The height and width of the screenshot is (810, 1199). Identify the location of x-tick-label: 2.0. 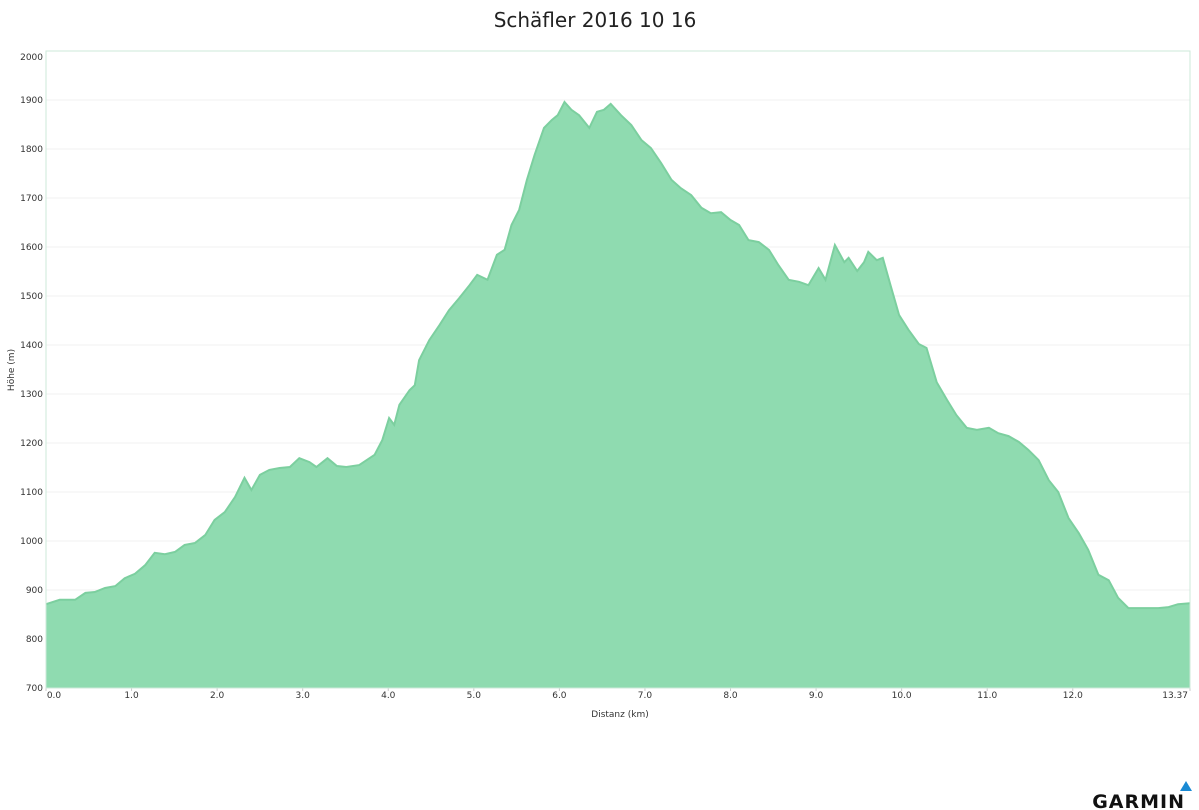
(217, 696).